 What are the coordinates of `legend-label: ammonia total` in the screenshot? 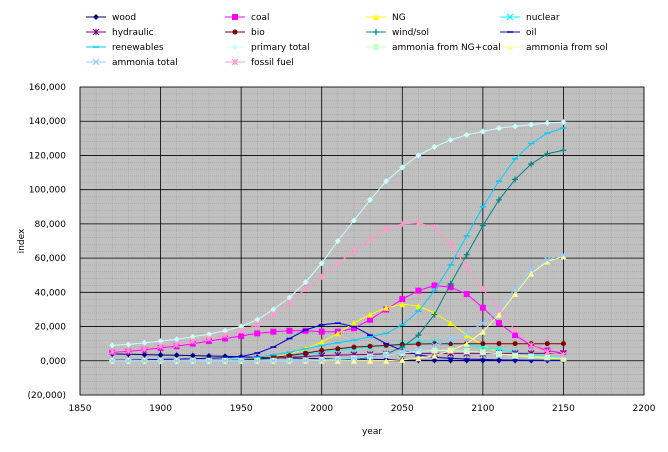 It's located at (145, 63).